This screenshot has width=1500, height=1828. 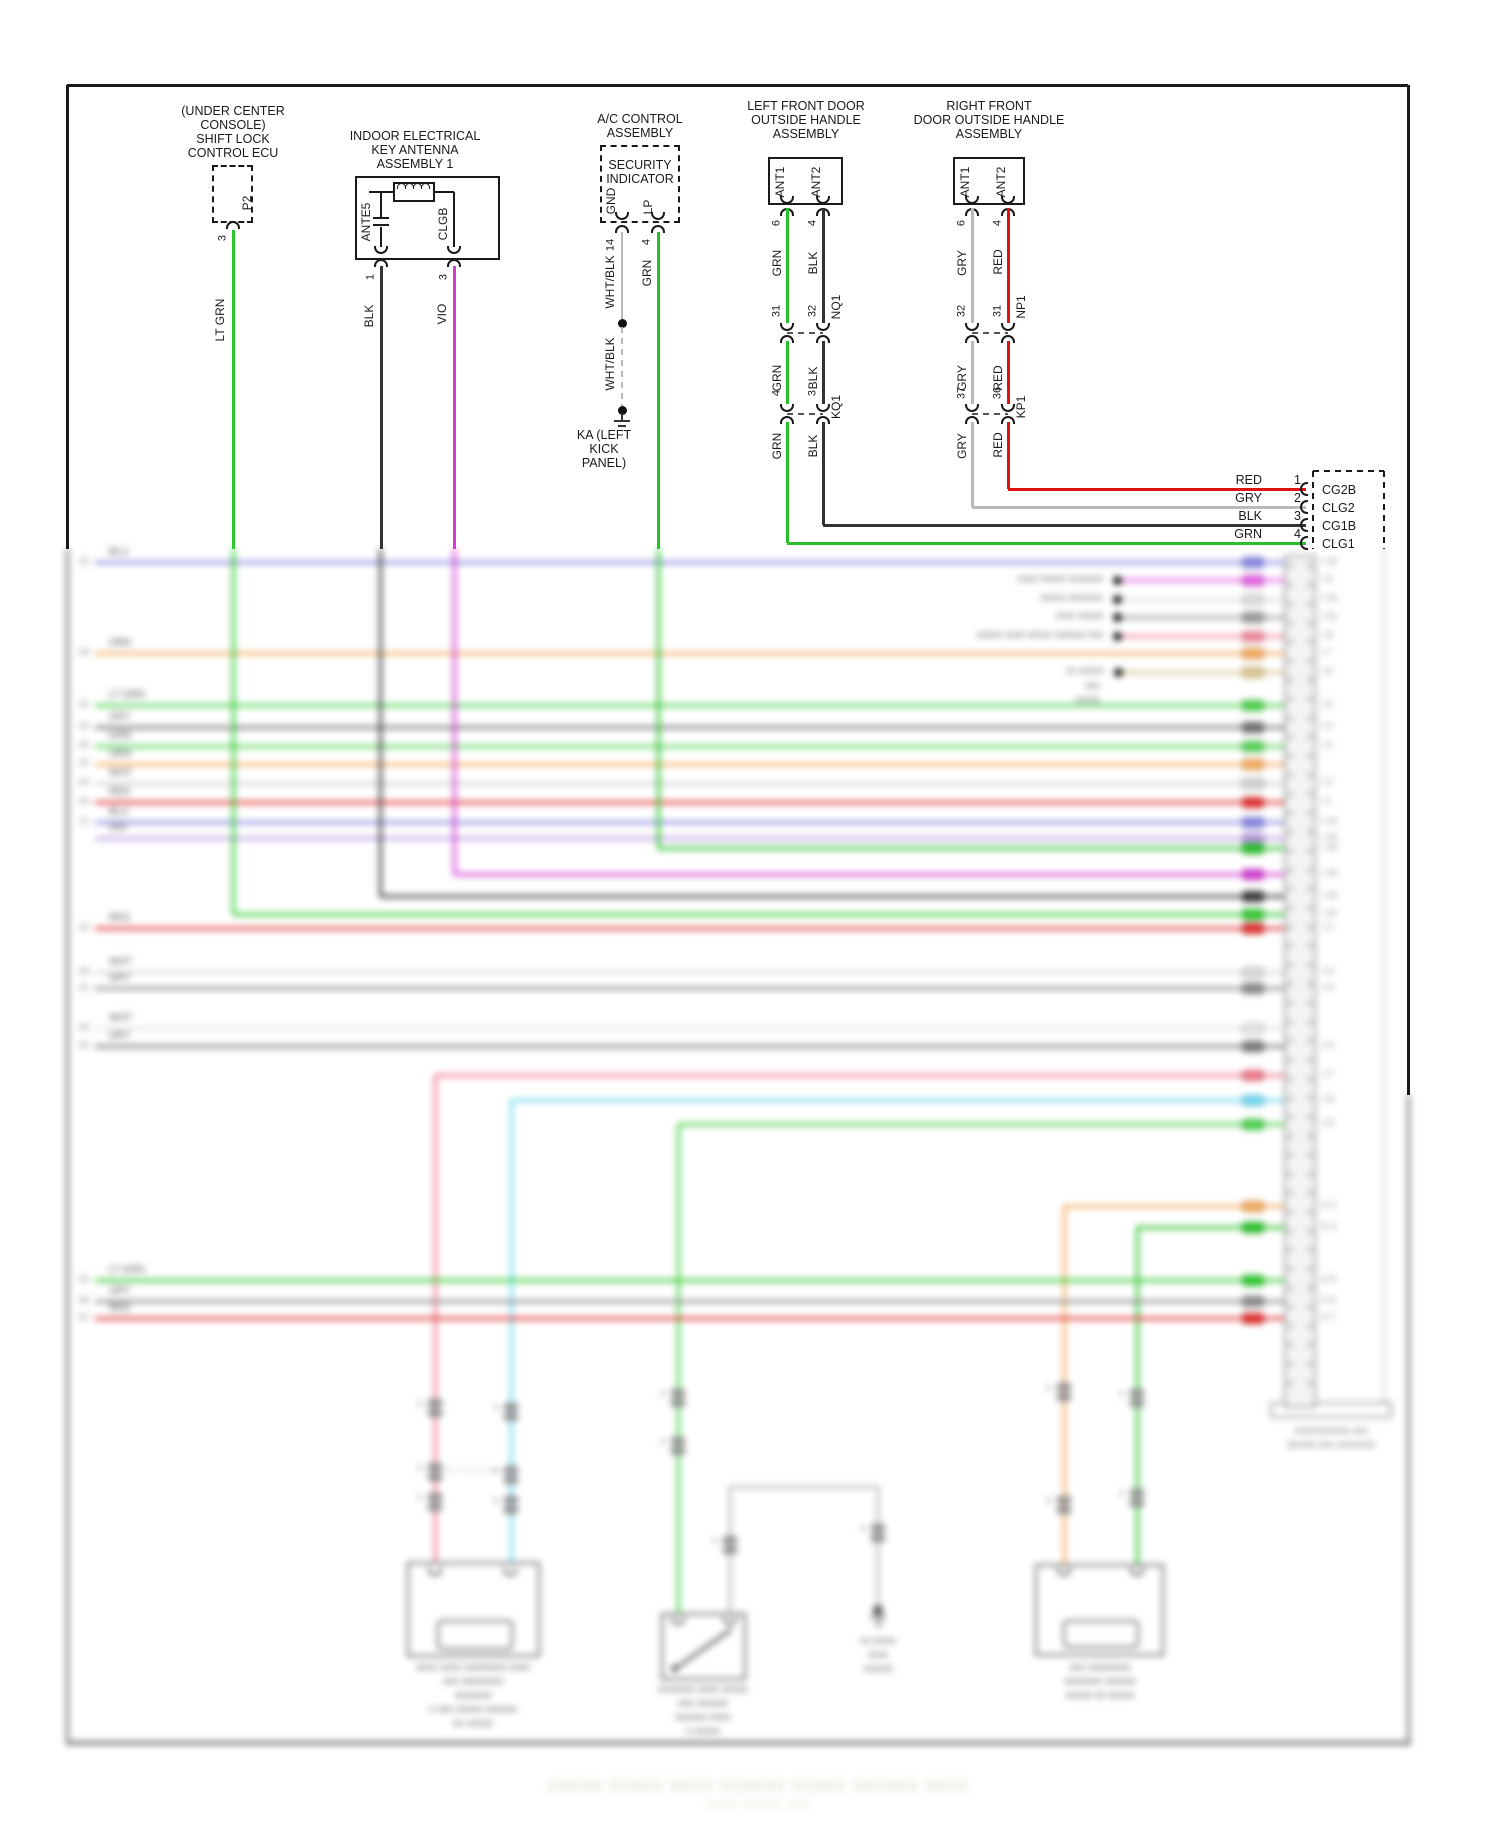 I want to click on edge-ref: 4A, so click(x=84, y=927).